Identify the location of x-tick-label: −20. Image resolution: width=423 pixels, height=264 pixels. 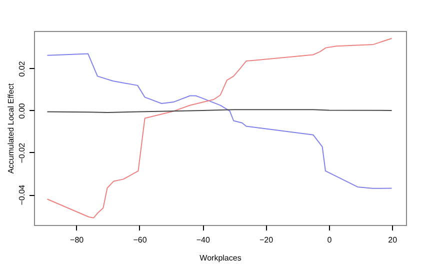
(267, 240).